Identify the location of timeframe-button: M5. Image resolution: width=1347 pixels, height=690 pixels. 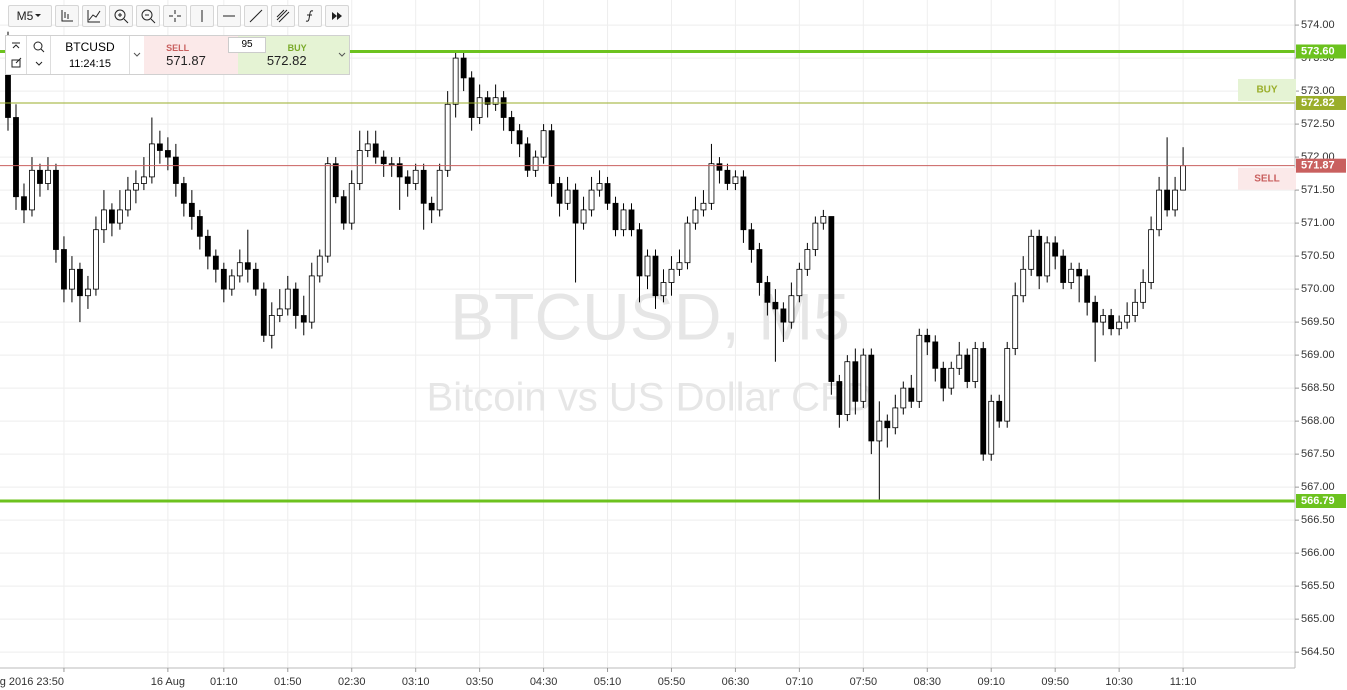
(30, 16).